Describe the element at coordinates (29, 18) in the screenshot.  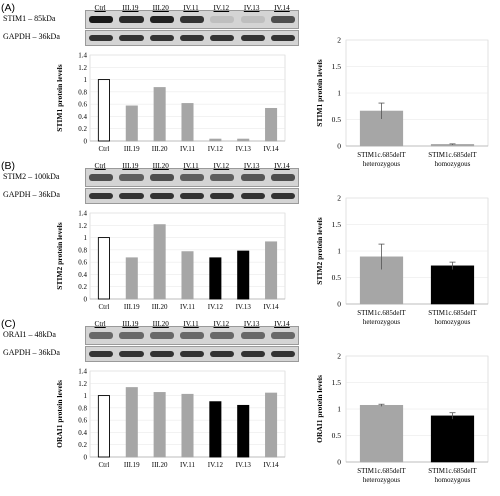
I see `target-protein-label: STIM1 – 85kDa` at that location.